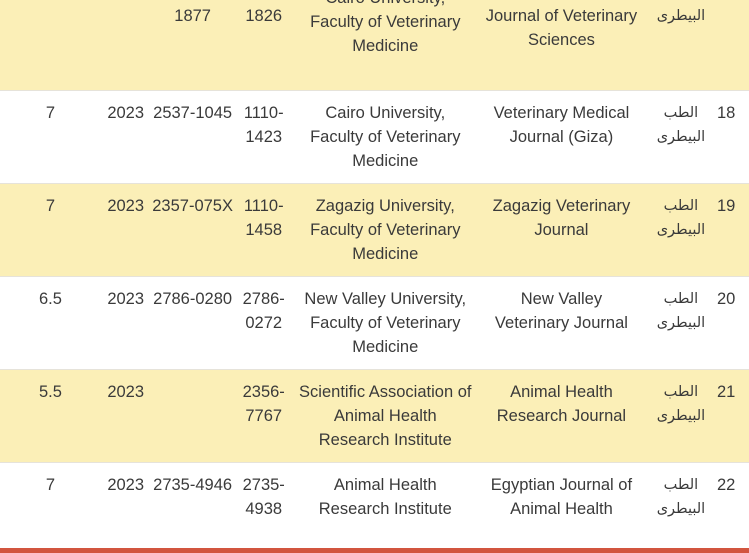  Describe the element at coordinates (263, 45) in the screenshot. I see `cell-issn: 1826` at that location.